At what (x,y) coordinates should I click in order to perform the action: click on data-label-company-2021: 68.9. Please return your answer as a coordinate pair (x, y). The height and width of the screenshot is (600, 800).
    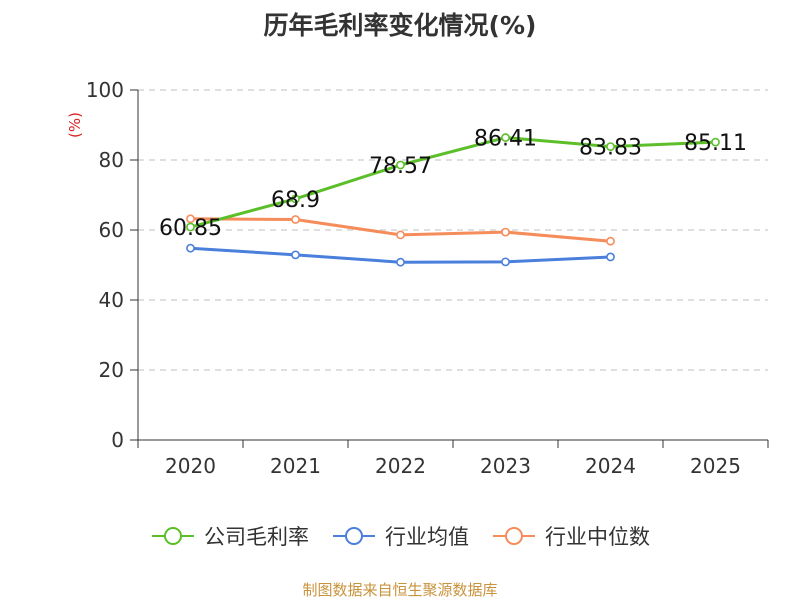
    Looking at the image, I should click on (295, 200).